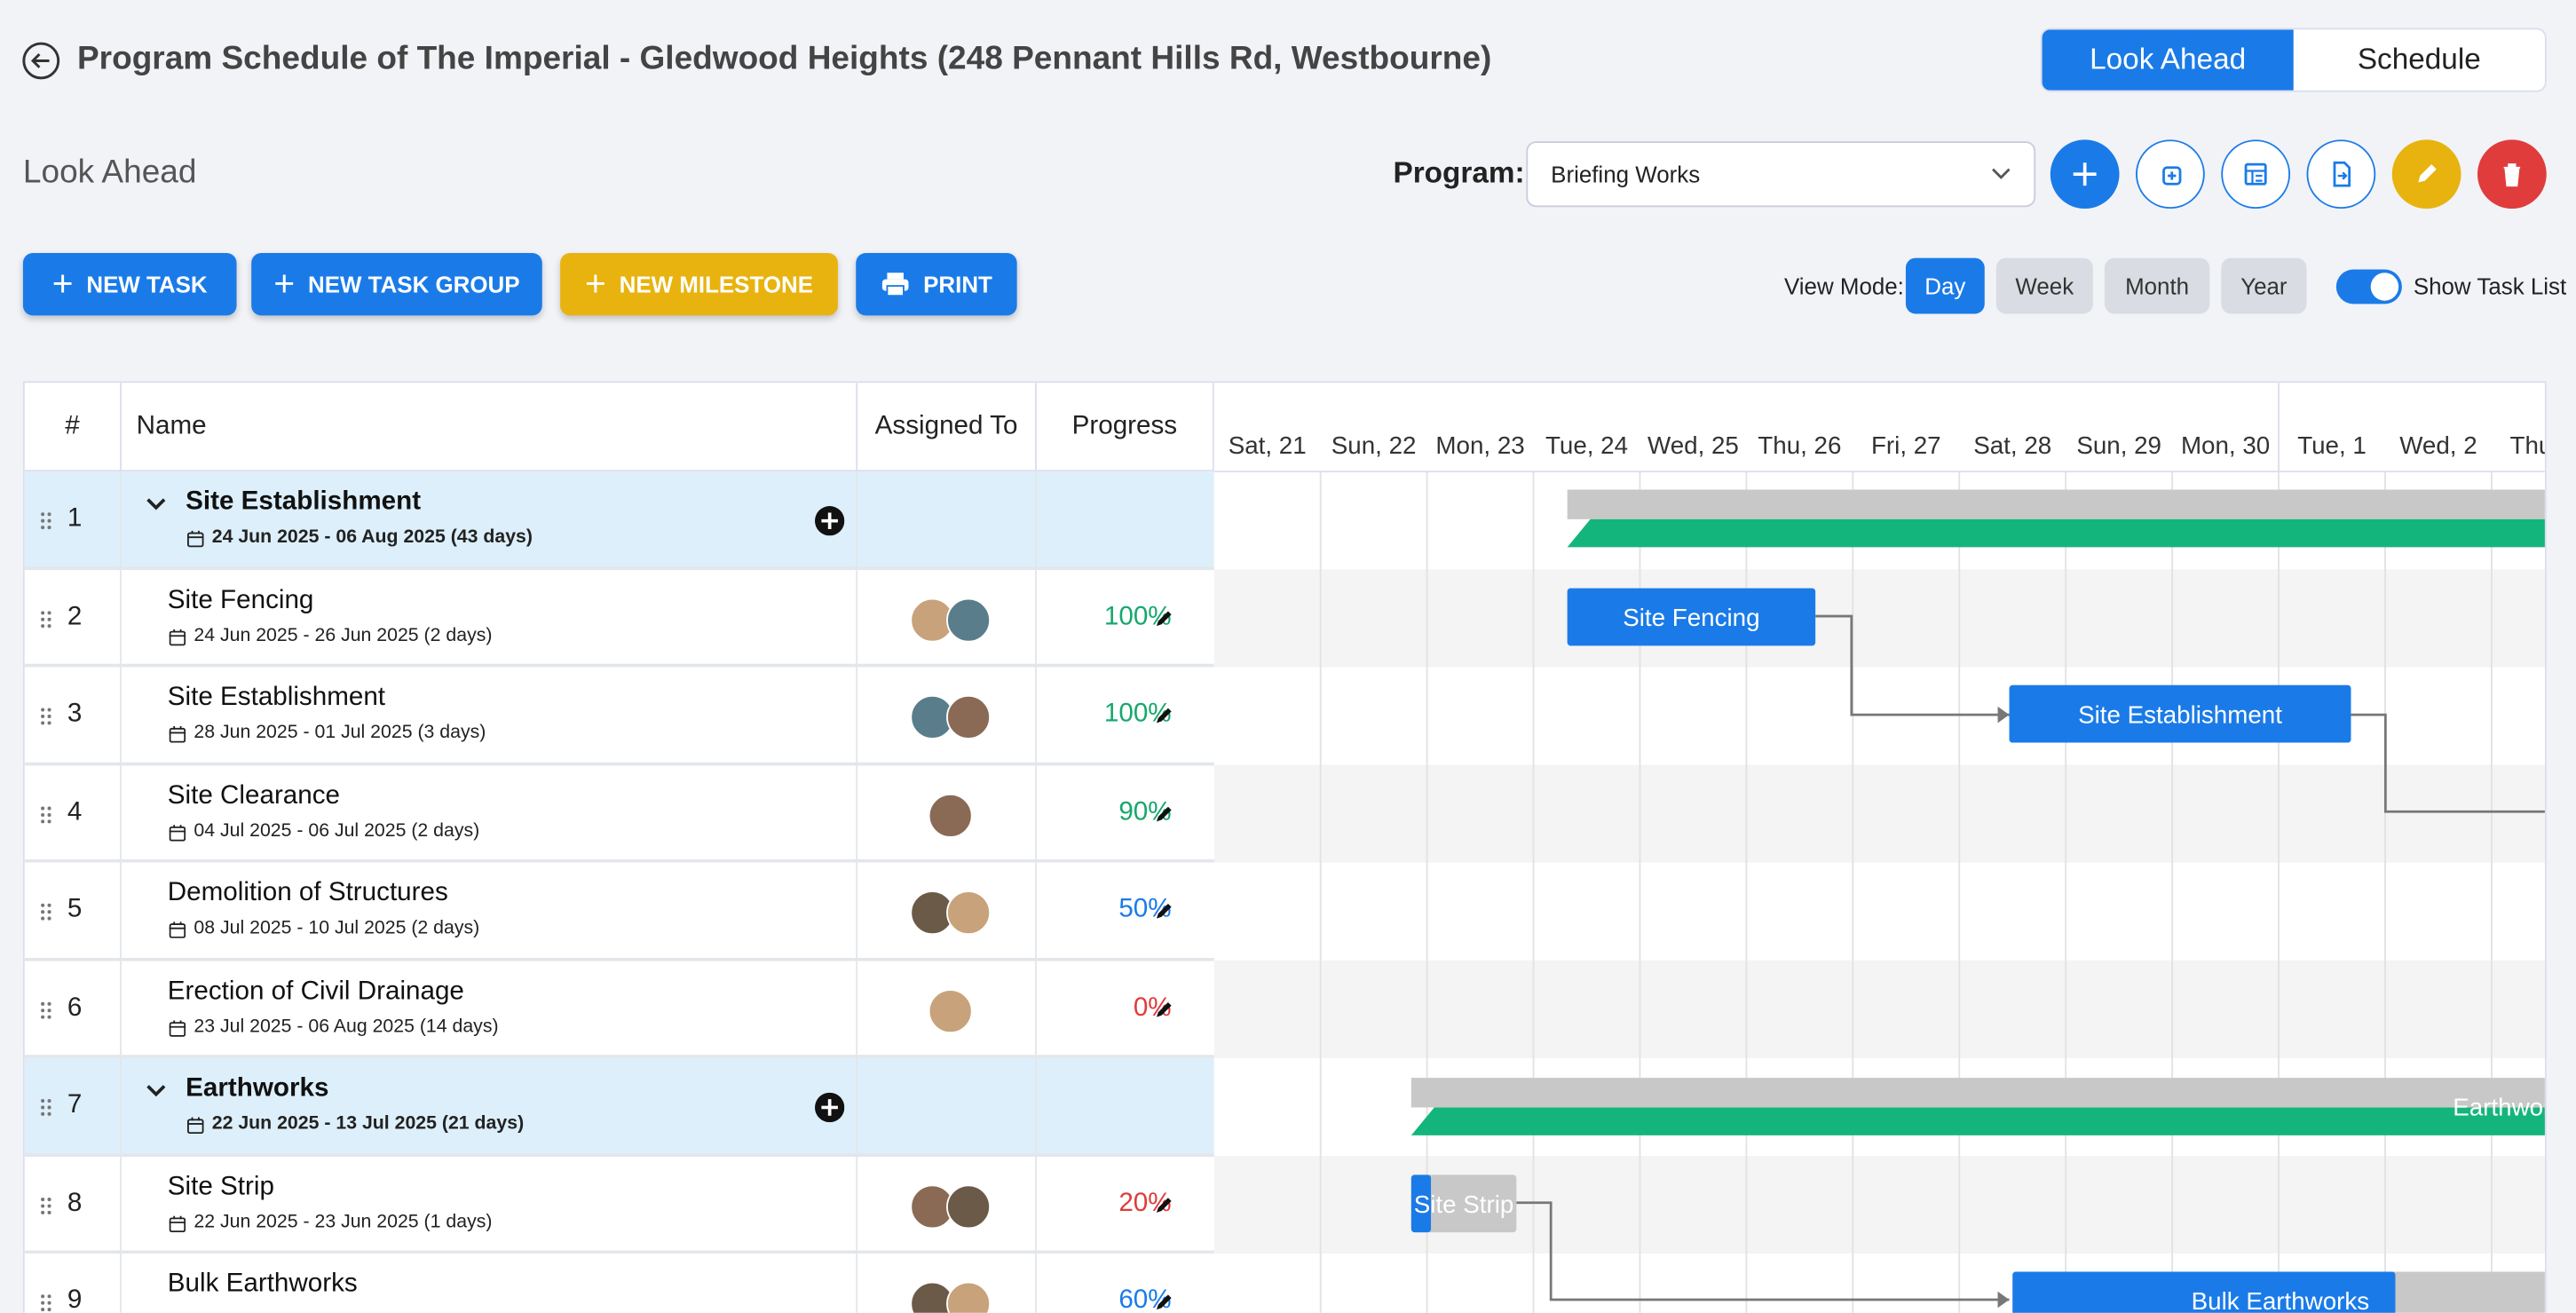  I want to click on template-button, so click(2256, 174).